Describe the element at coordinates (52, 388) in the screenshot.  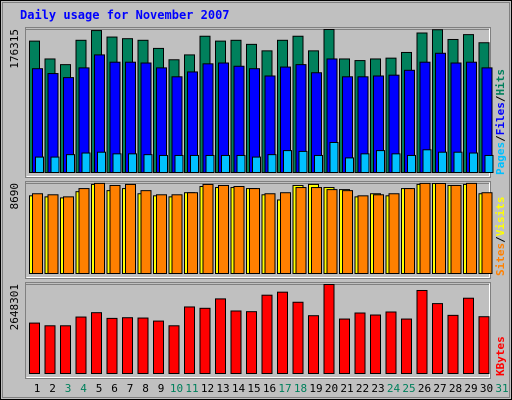
I see `x-tick-label-2: 2` at that location.